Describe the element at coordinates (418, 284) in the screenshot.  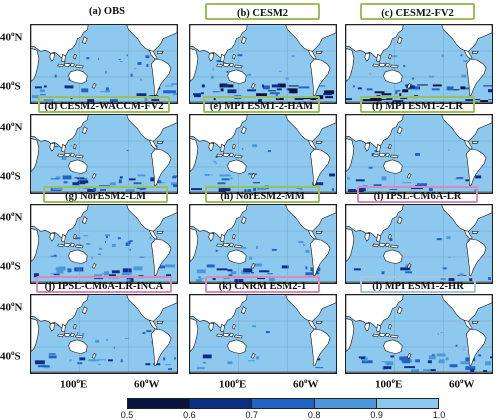
I see `panel-title: (l) MPI ESM1-2-HR` at that location.